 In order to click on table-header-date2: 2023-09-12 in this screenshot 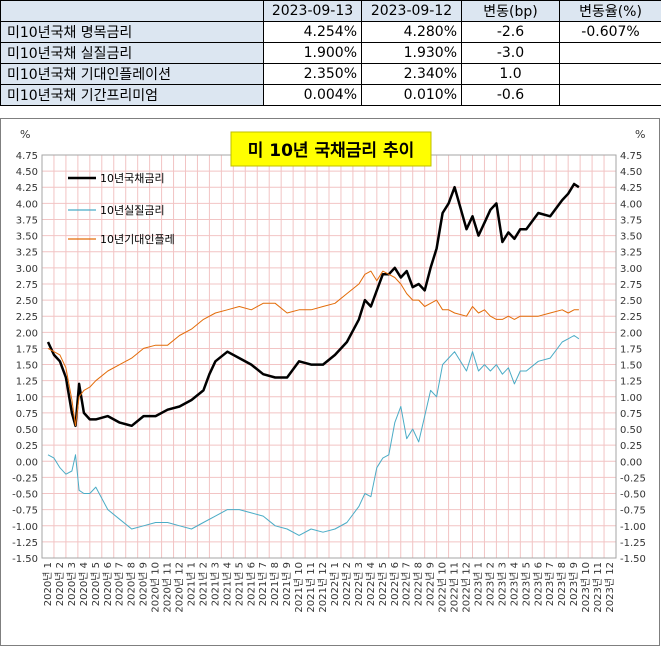, I will do `click(412, 11)`.